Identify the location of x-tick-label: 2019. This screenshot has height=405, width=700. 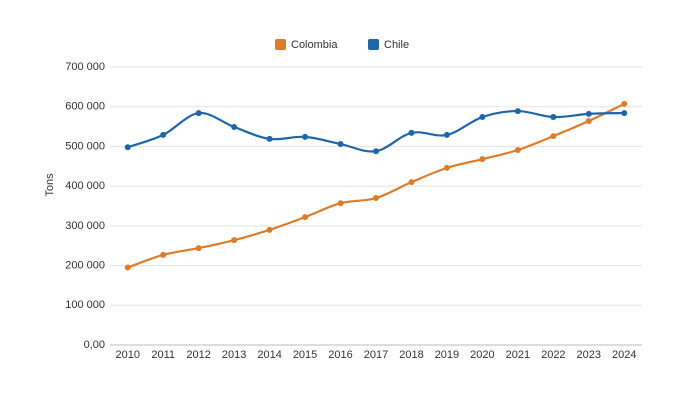
(447, 355).